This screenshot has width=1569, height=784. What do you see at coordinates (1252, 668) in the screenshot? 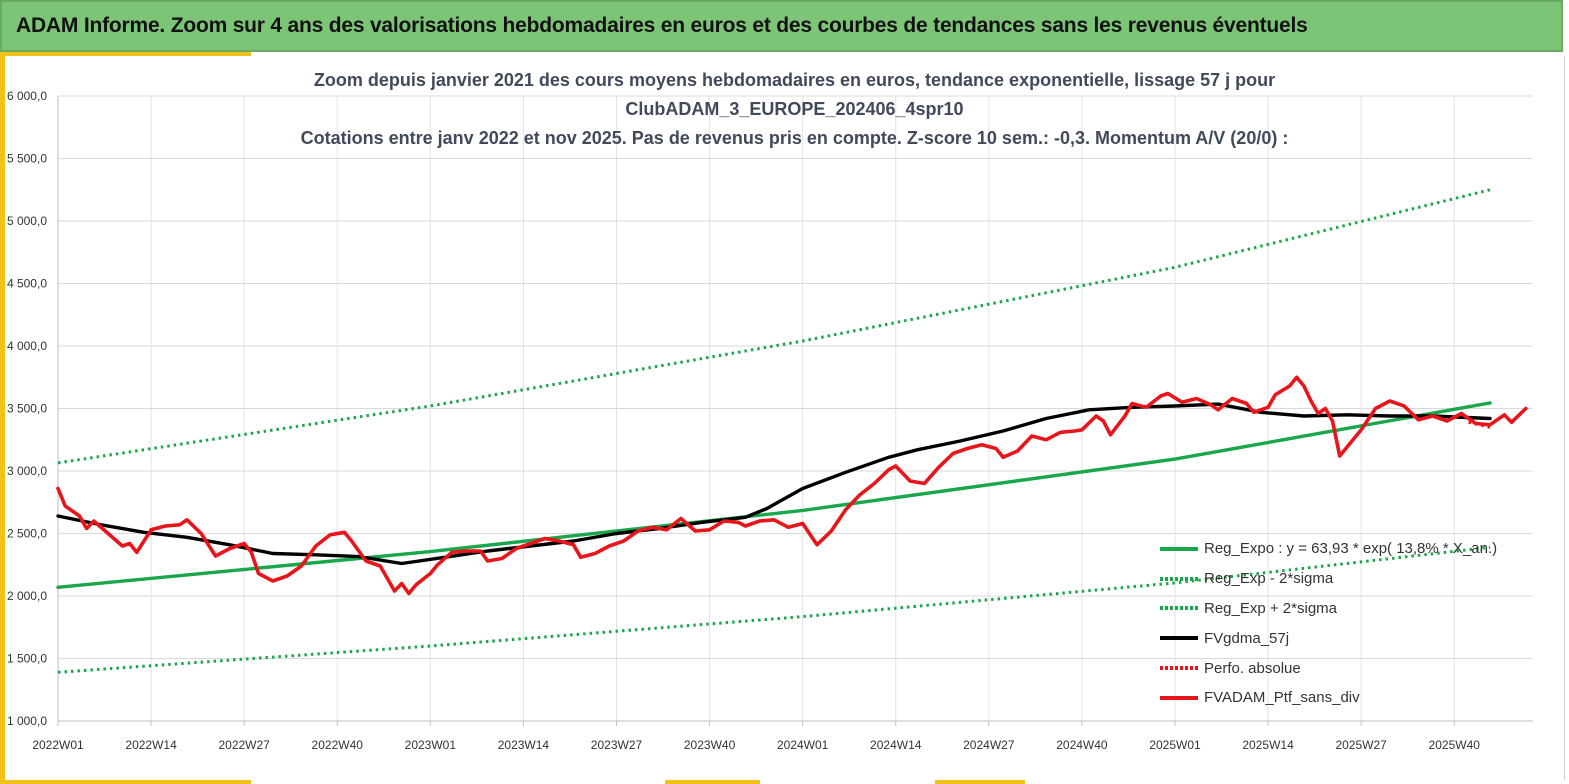
I see `legend-label: Perfo. absolue` at bounding box center [1252, 668].